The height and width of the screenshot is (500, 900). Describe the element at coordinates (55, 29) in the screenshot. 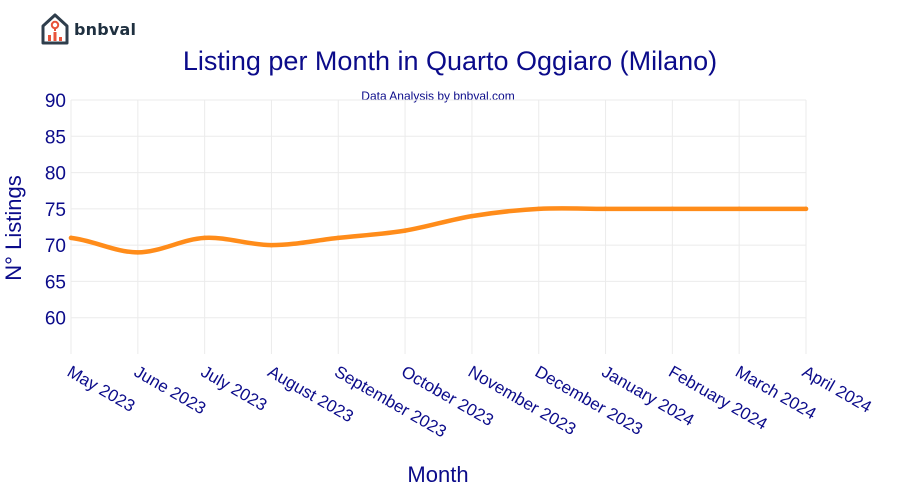

I see `house-chart-logo-icon` at that location.